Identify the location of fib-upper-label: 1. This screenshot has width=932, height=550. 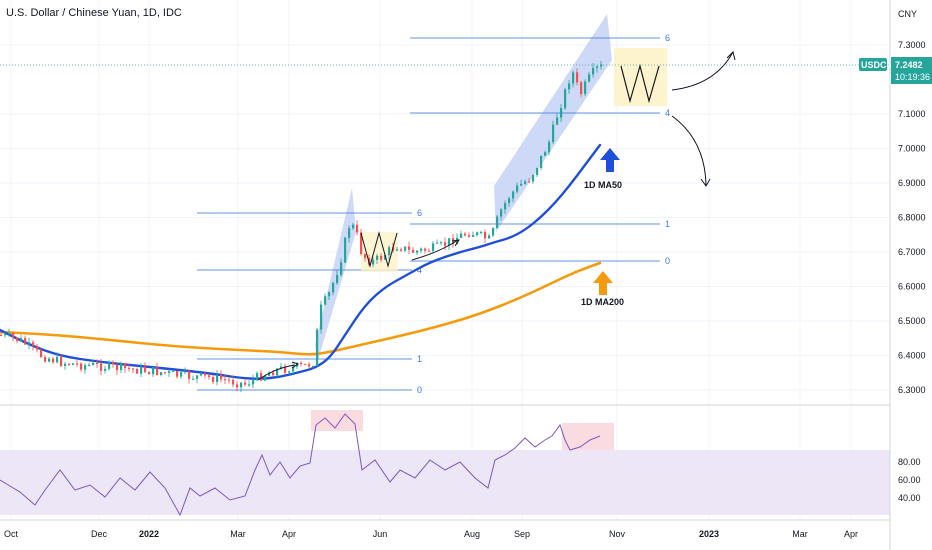
(667, 224).